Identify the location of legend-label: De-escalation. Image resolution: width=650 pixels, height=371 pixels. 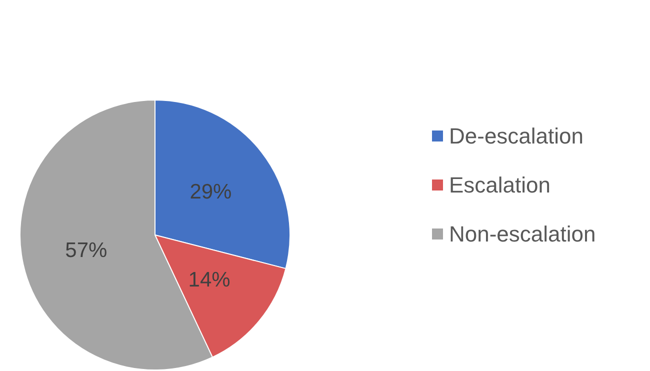
(516, 136).